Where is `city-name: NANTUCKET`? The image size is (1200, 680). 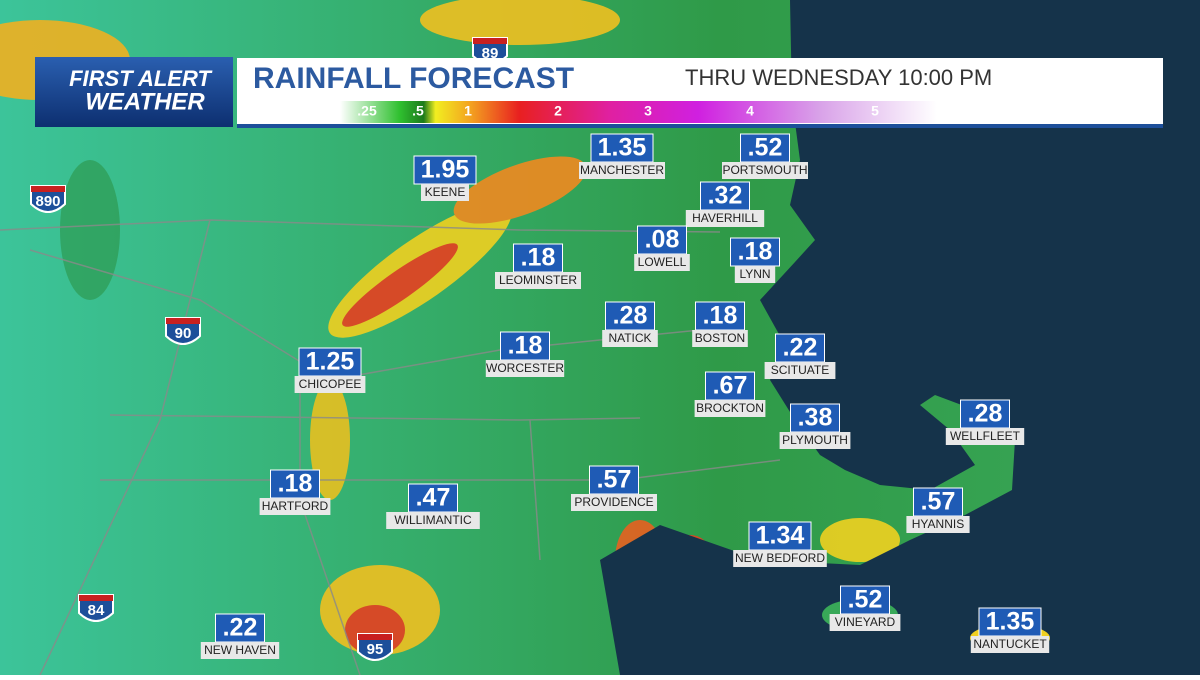
city-name: NANTUCKET is located at coordinates (1010, 644).